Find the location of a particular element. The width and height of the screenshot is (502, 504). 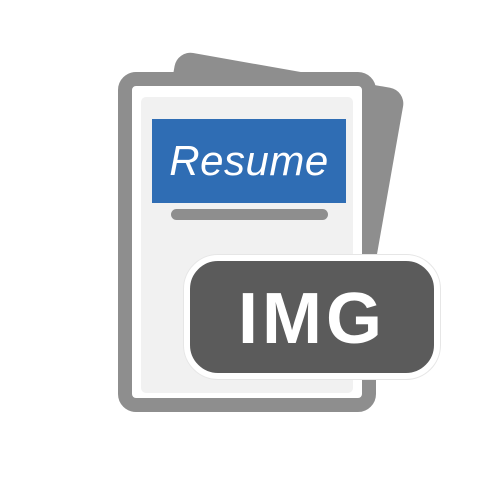

title-banner: Resume is located at coordinates (249, 161).